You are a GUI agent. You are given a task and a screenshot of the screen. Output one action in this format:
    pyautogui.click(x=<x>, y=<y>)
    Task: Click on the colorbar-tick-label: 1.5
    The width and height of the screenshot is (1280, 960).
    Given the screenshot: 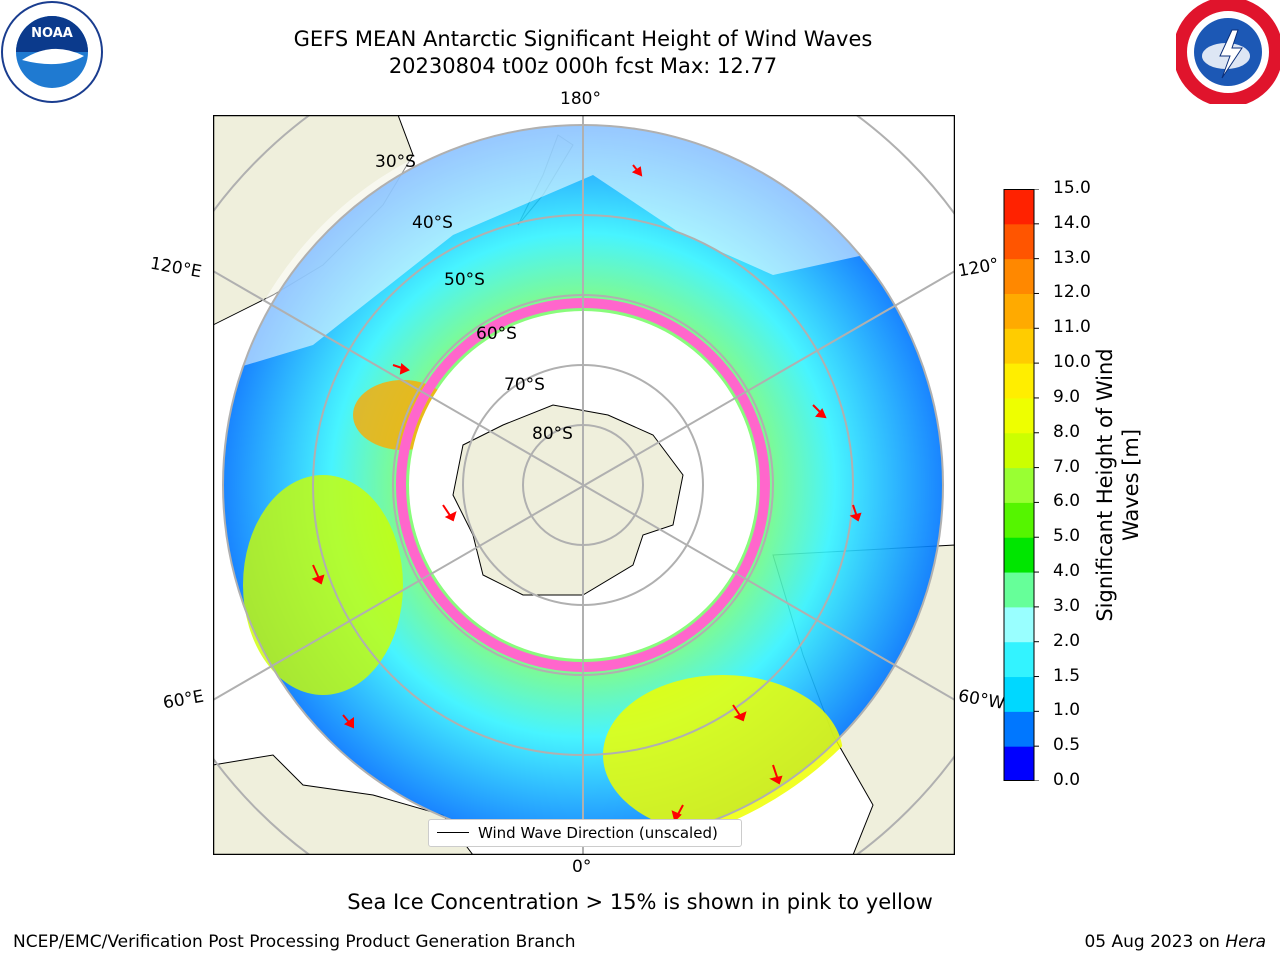 What is the action you would take?
    pyautogui.click(x=1067, y=675)
    